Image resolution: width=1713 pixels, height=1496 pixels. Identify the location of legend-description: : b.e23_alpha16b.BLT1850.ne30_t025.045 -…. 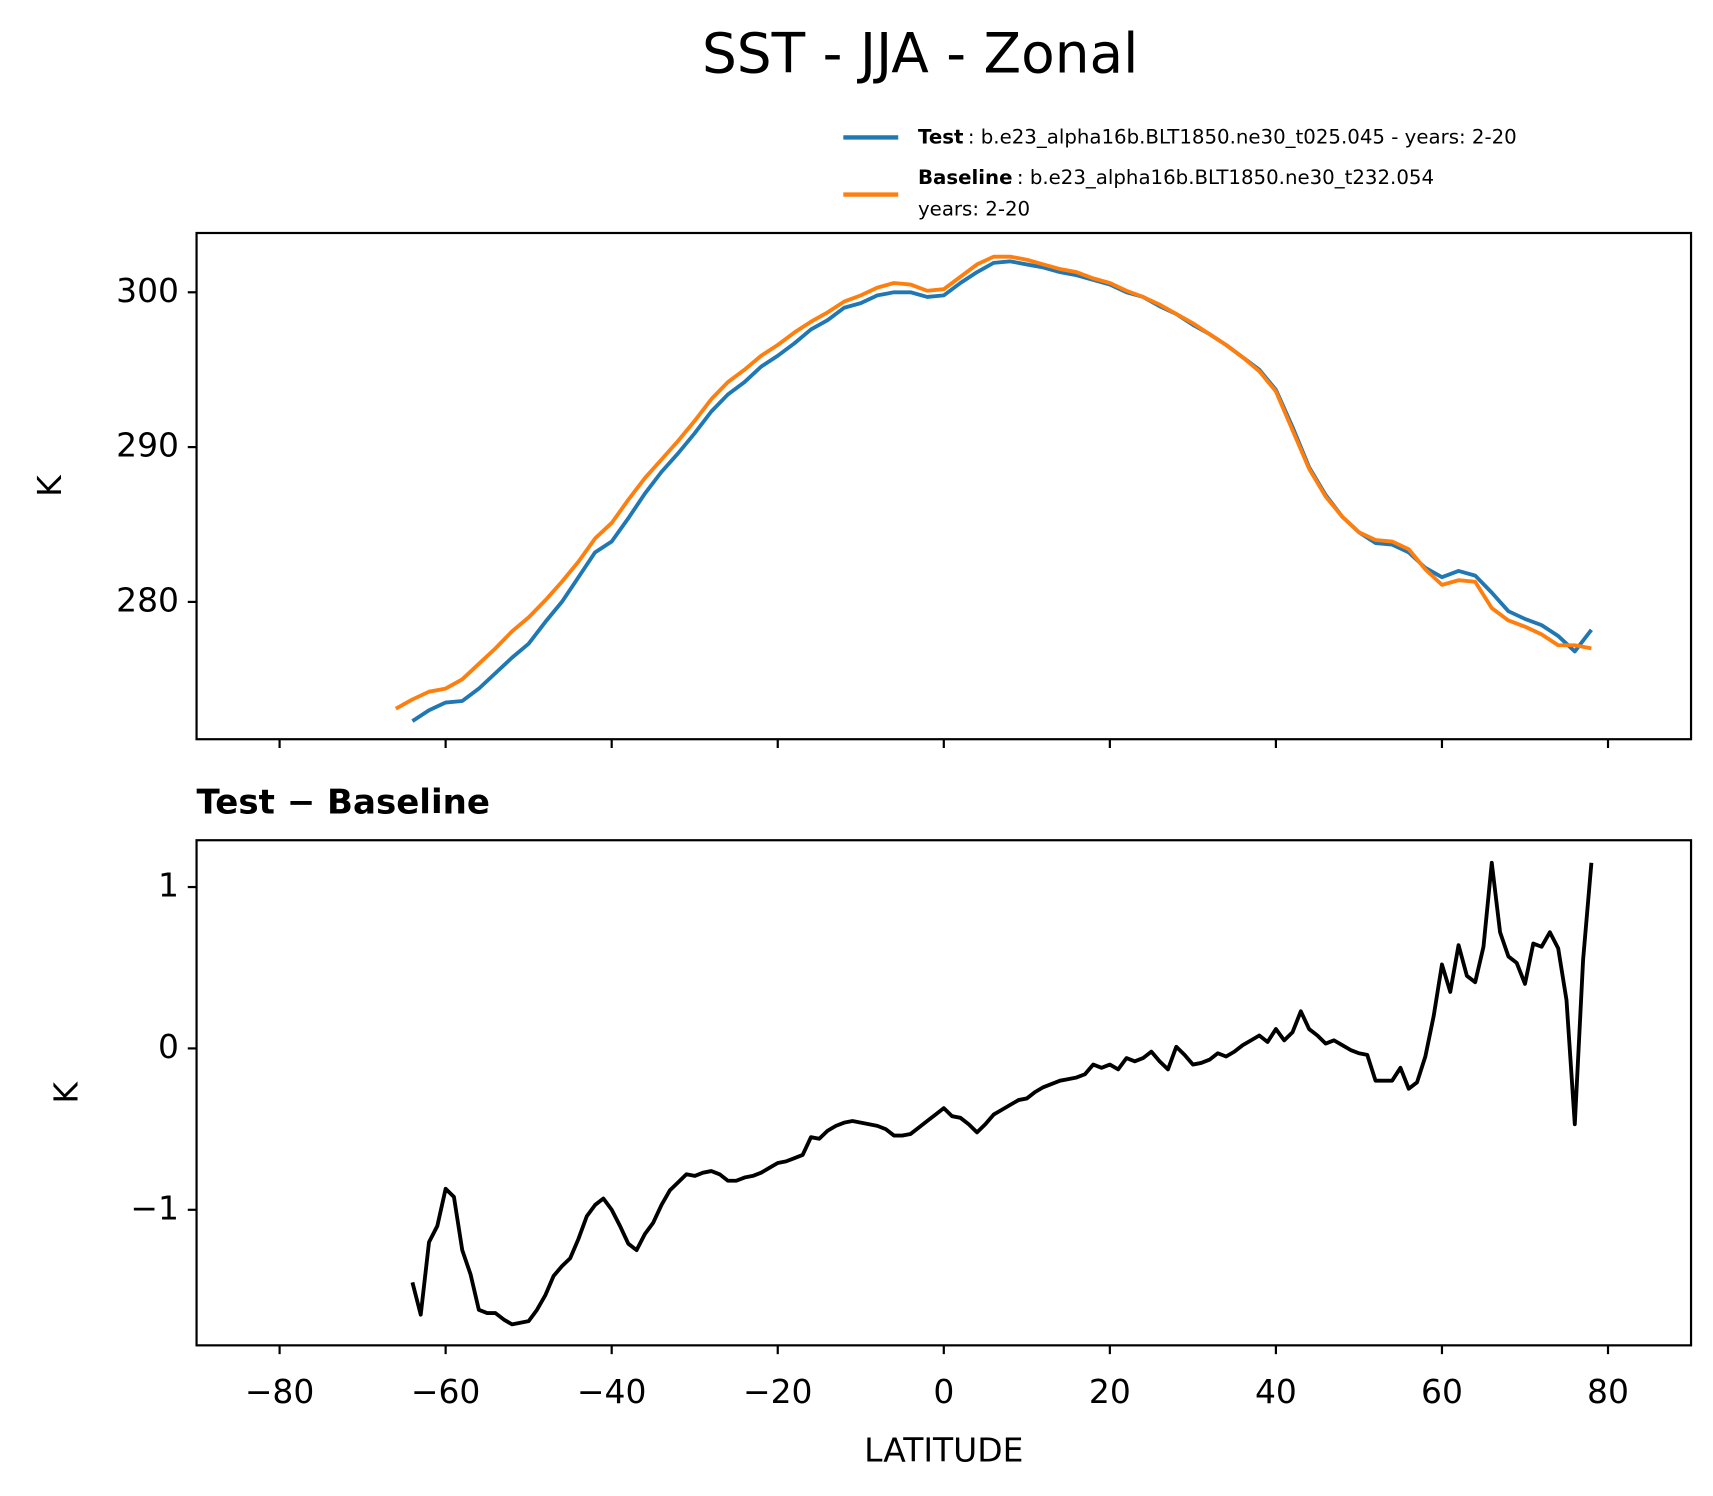
(1242, 136).